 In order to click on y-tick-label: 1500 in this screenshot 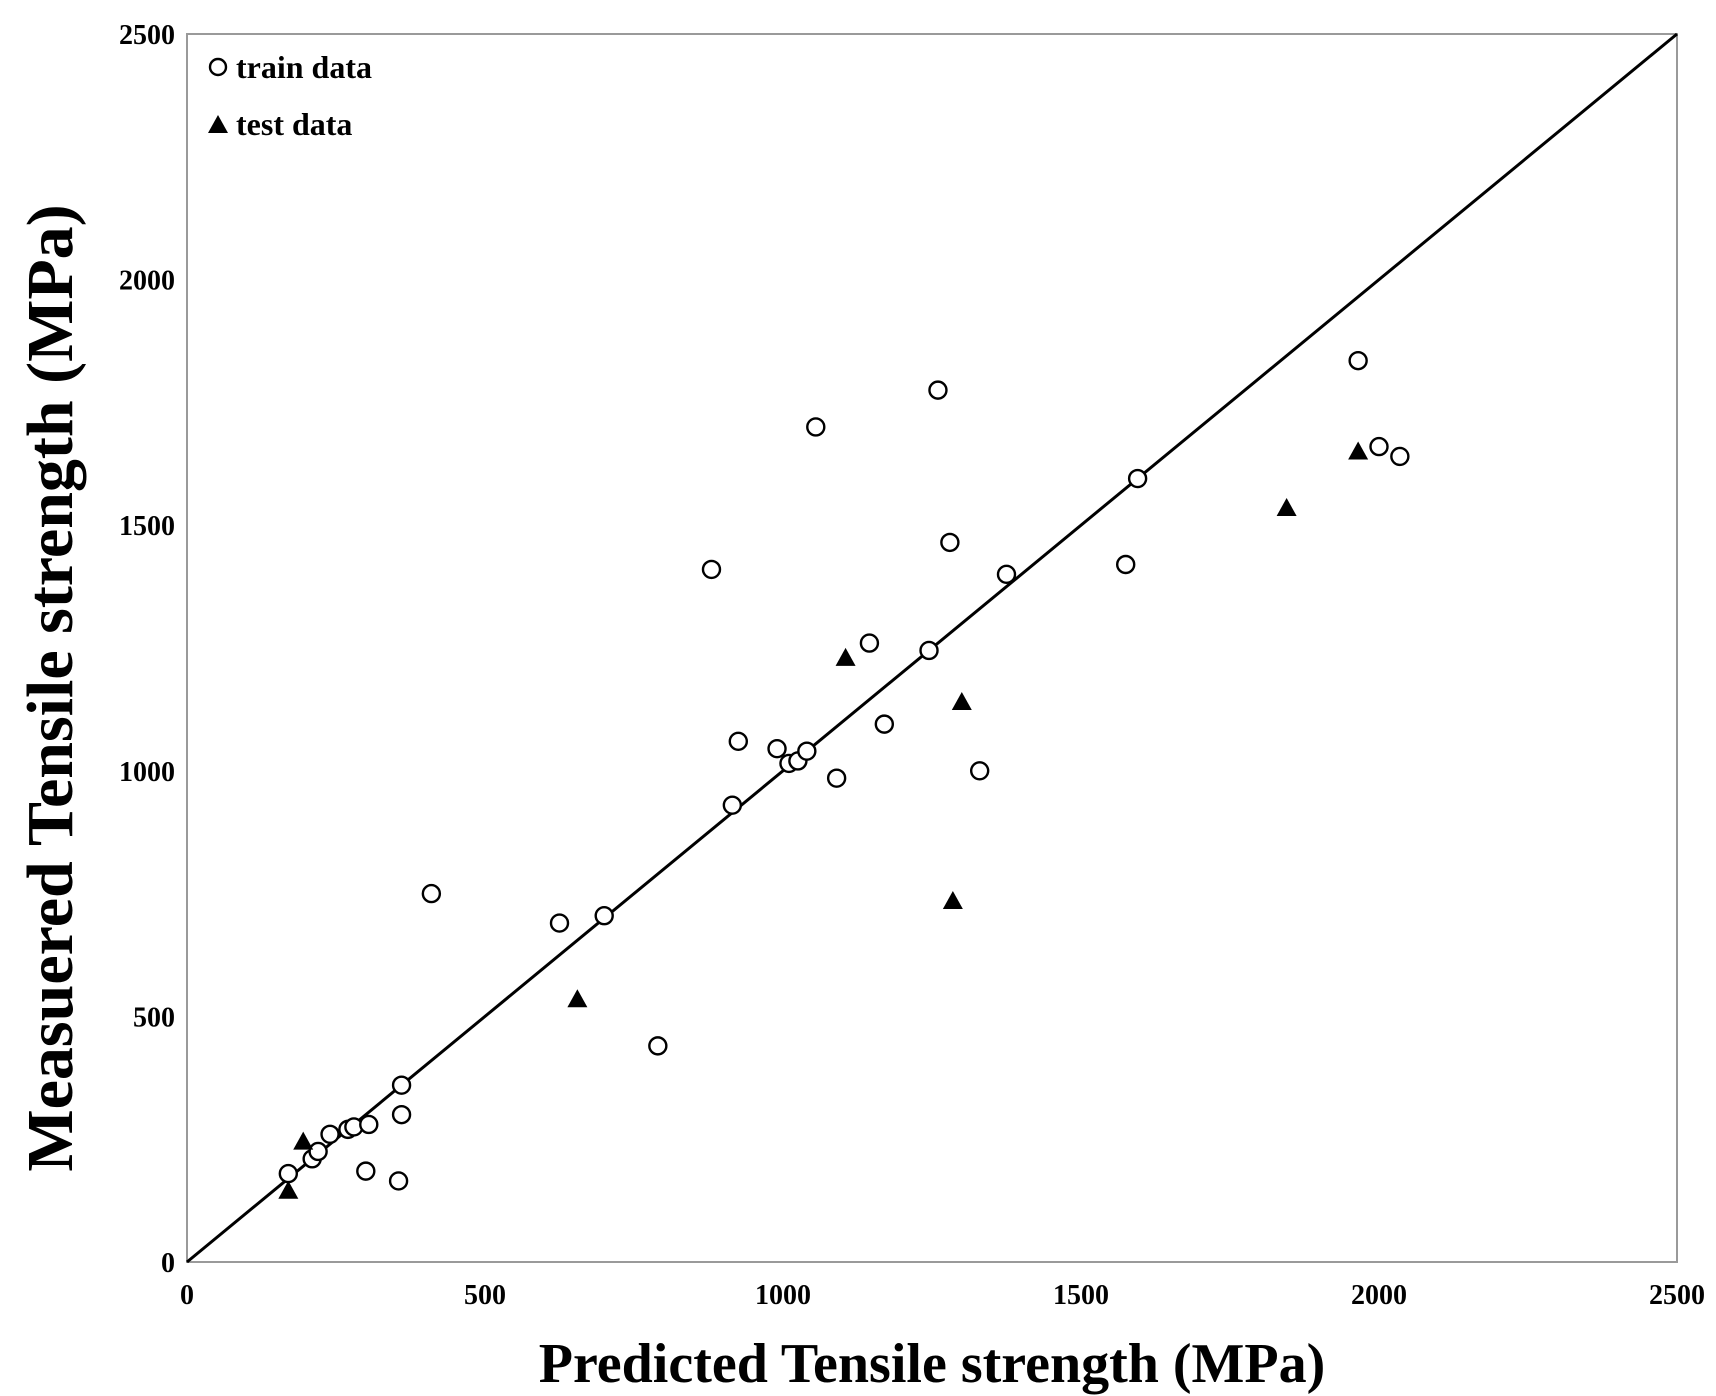, I will do `click(147, 526)`.